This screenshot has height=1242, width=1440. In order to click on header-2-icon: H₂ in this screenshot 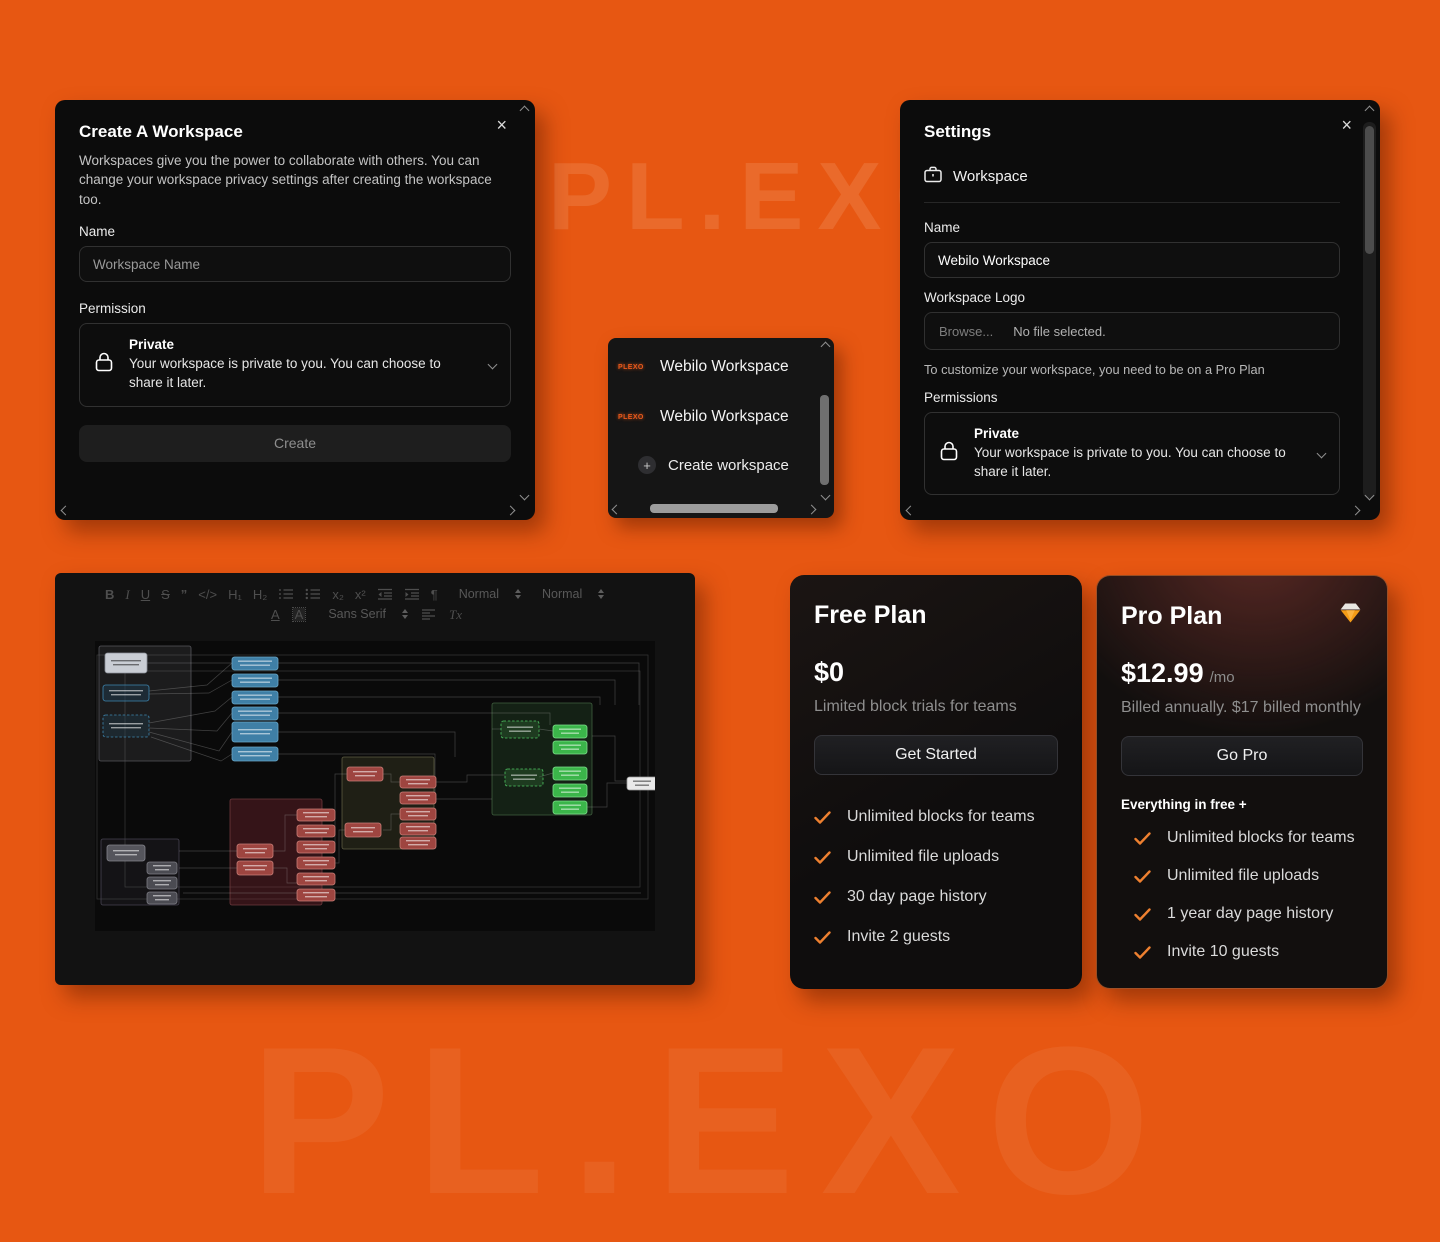, I will do `click(260, 594)`.